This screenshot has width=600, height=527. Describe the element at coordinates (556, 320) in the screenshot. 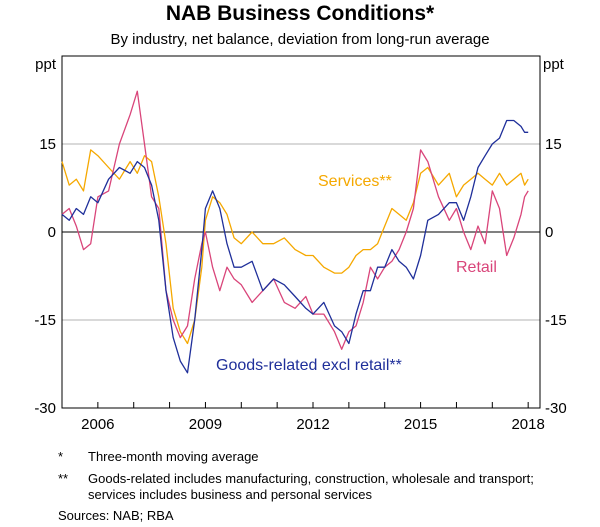

I see `y-tick-label-right: -15` at that location.